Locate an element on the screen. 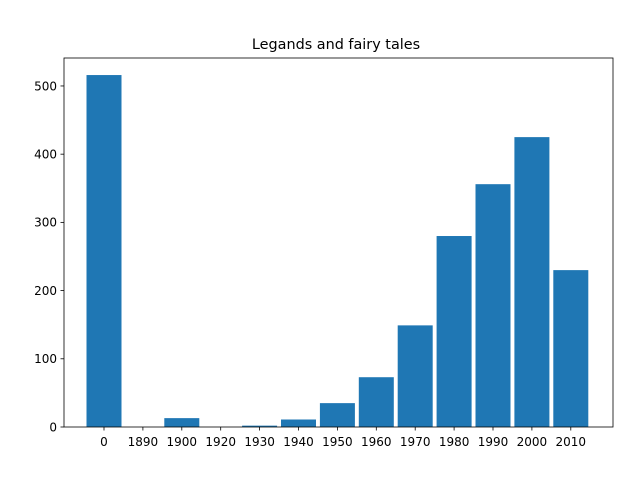 Image resolution: width=640 pixels, height=480 pixels. y-tick-label: 400 is located at coordinates (45, 154).